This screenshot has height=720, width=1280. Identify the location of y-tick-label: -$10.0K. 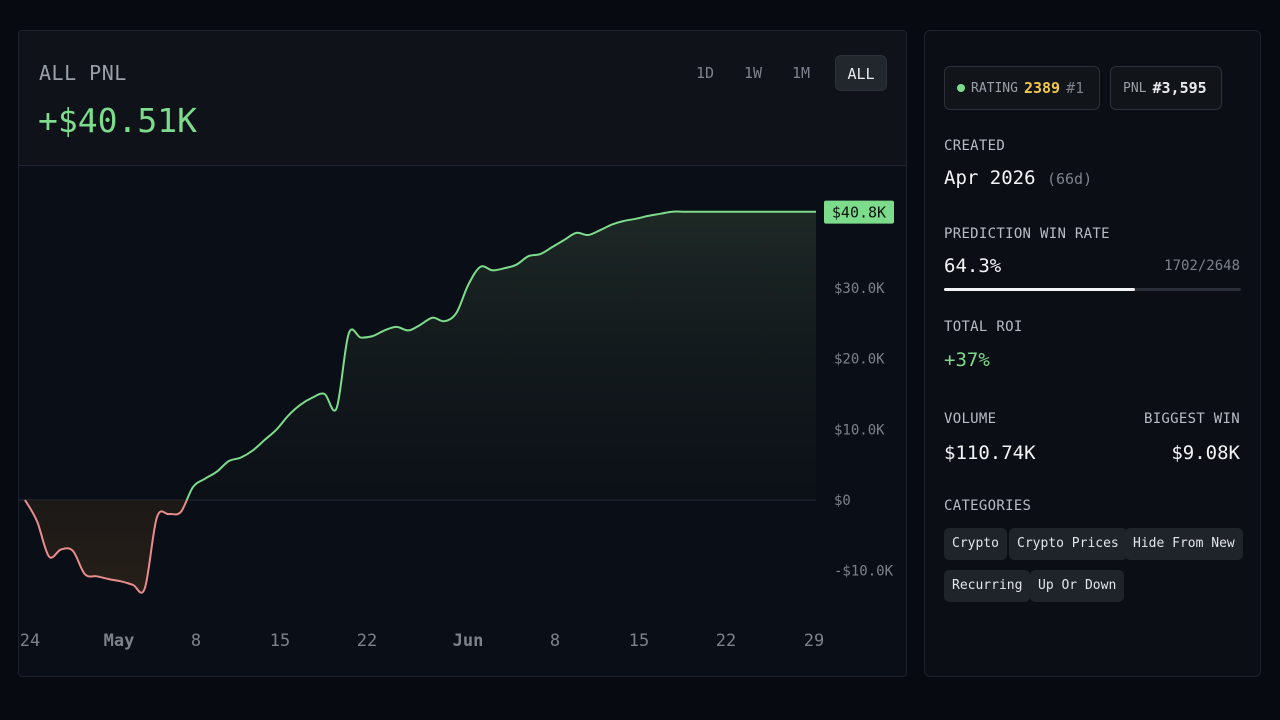
(864, 572).